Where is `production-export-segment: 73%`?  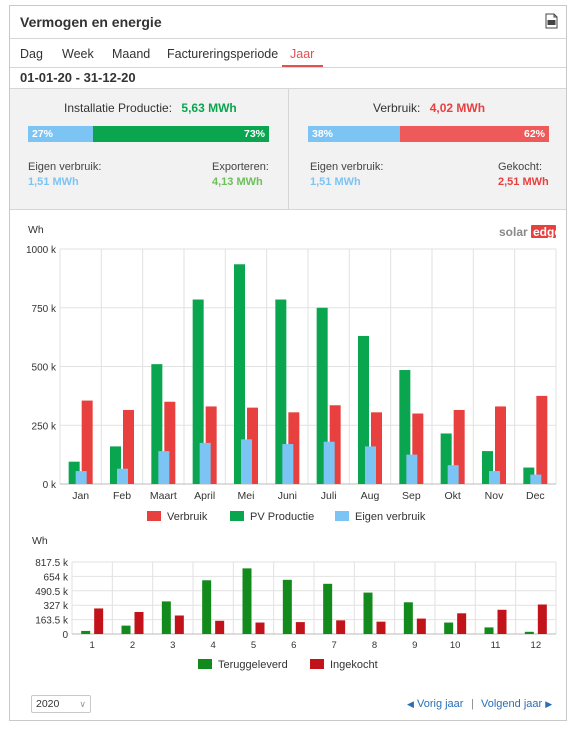 production-export-segment: 73% is located at coordinates (181, 134).